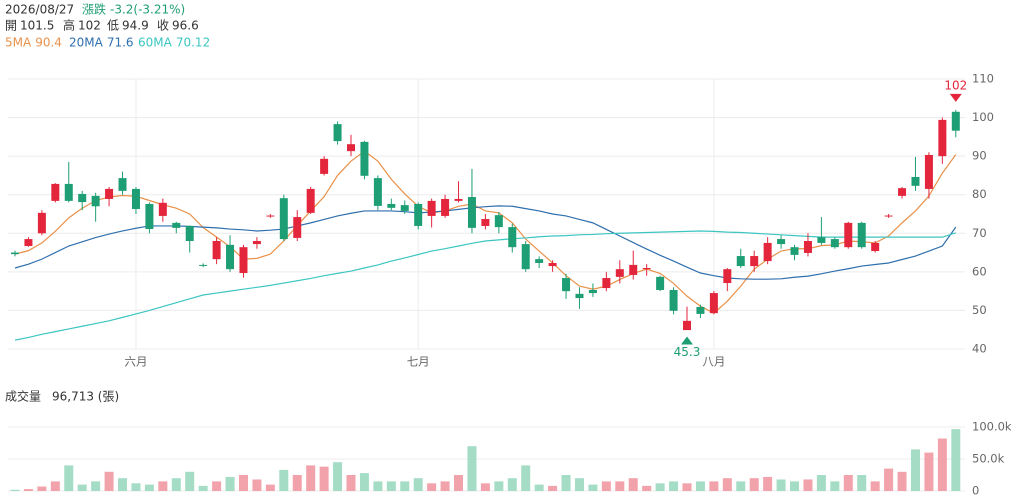  I want to click on ma-legend-value: 90.4, so click(48, 43).